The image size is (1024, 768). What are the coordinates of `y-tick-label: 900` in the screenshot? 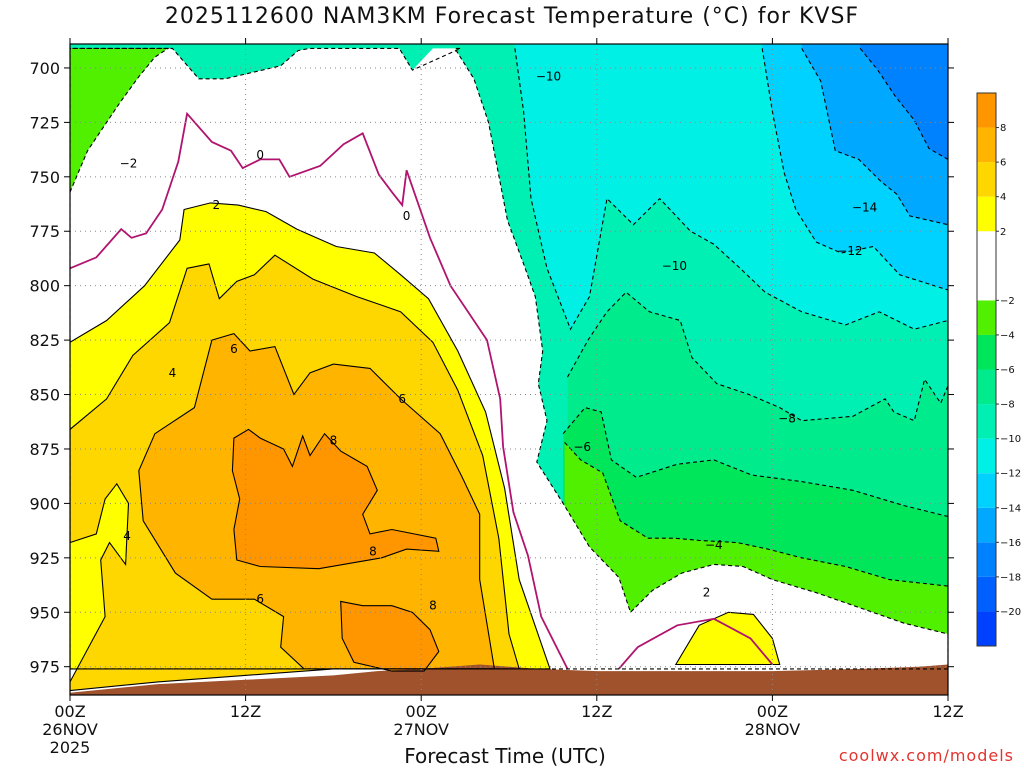 It's located at (44, 503).